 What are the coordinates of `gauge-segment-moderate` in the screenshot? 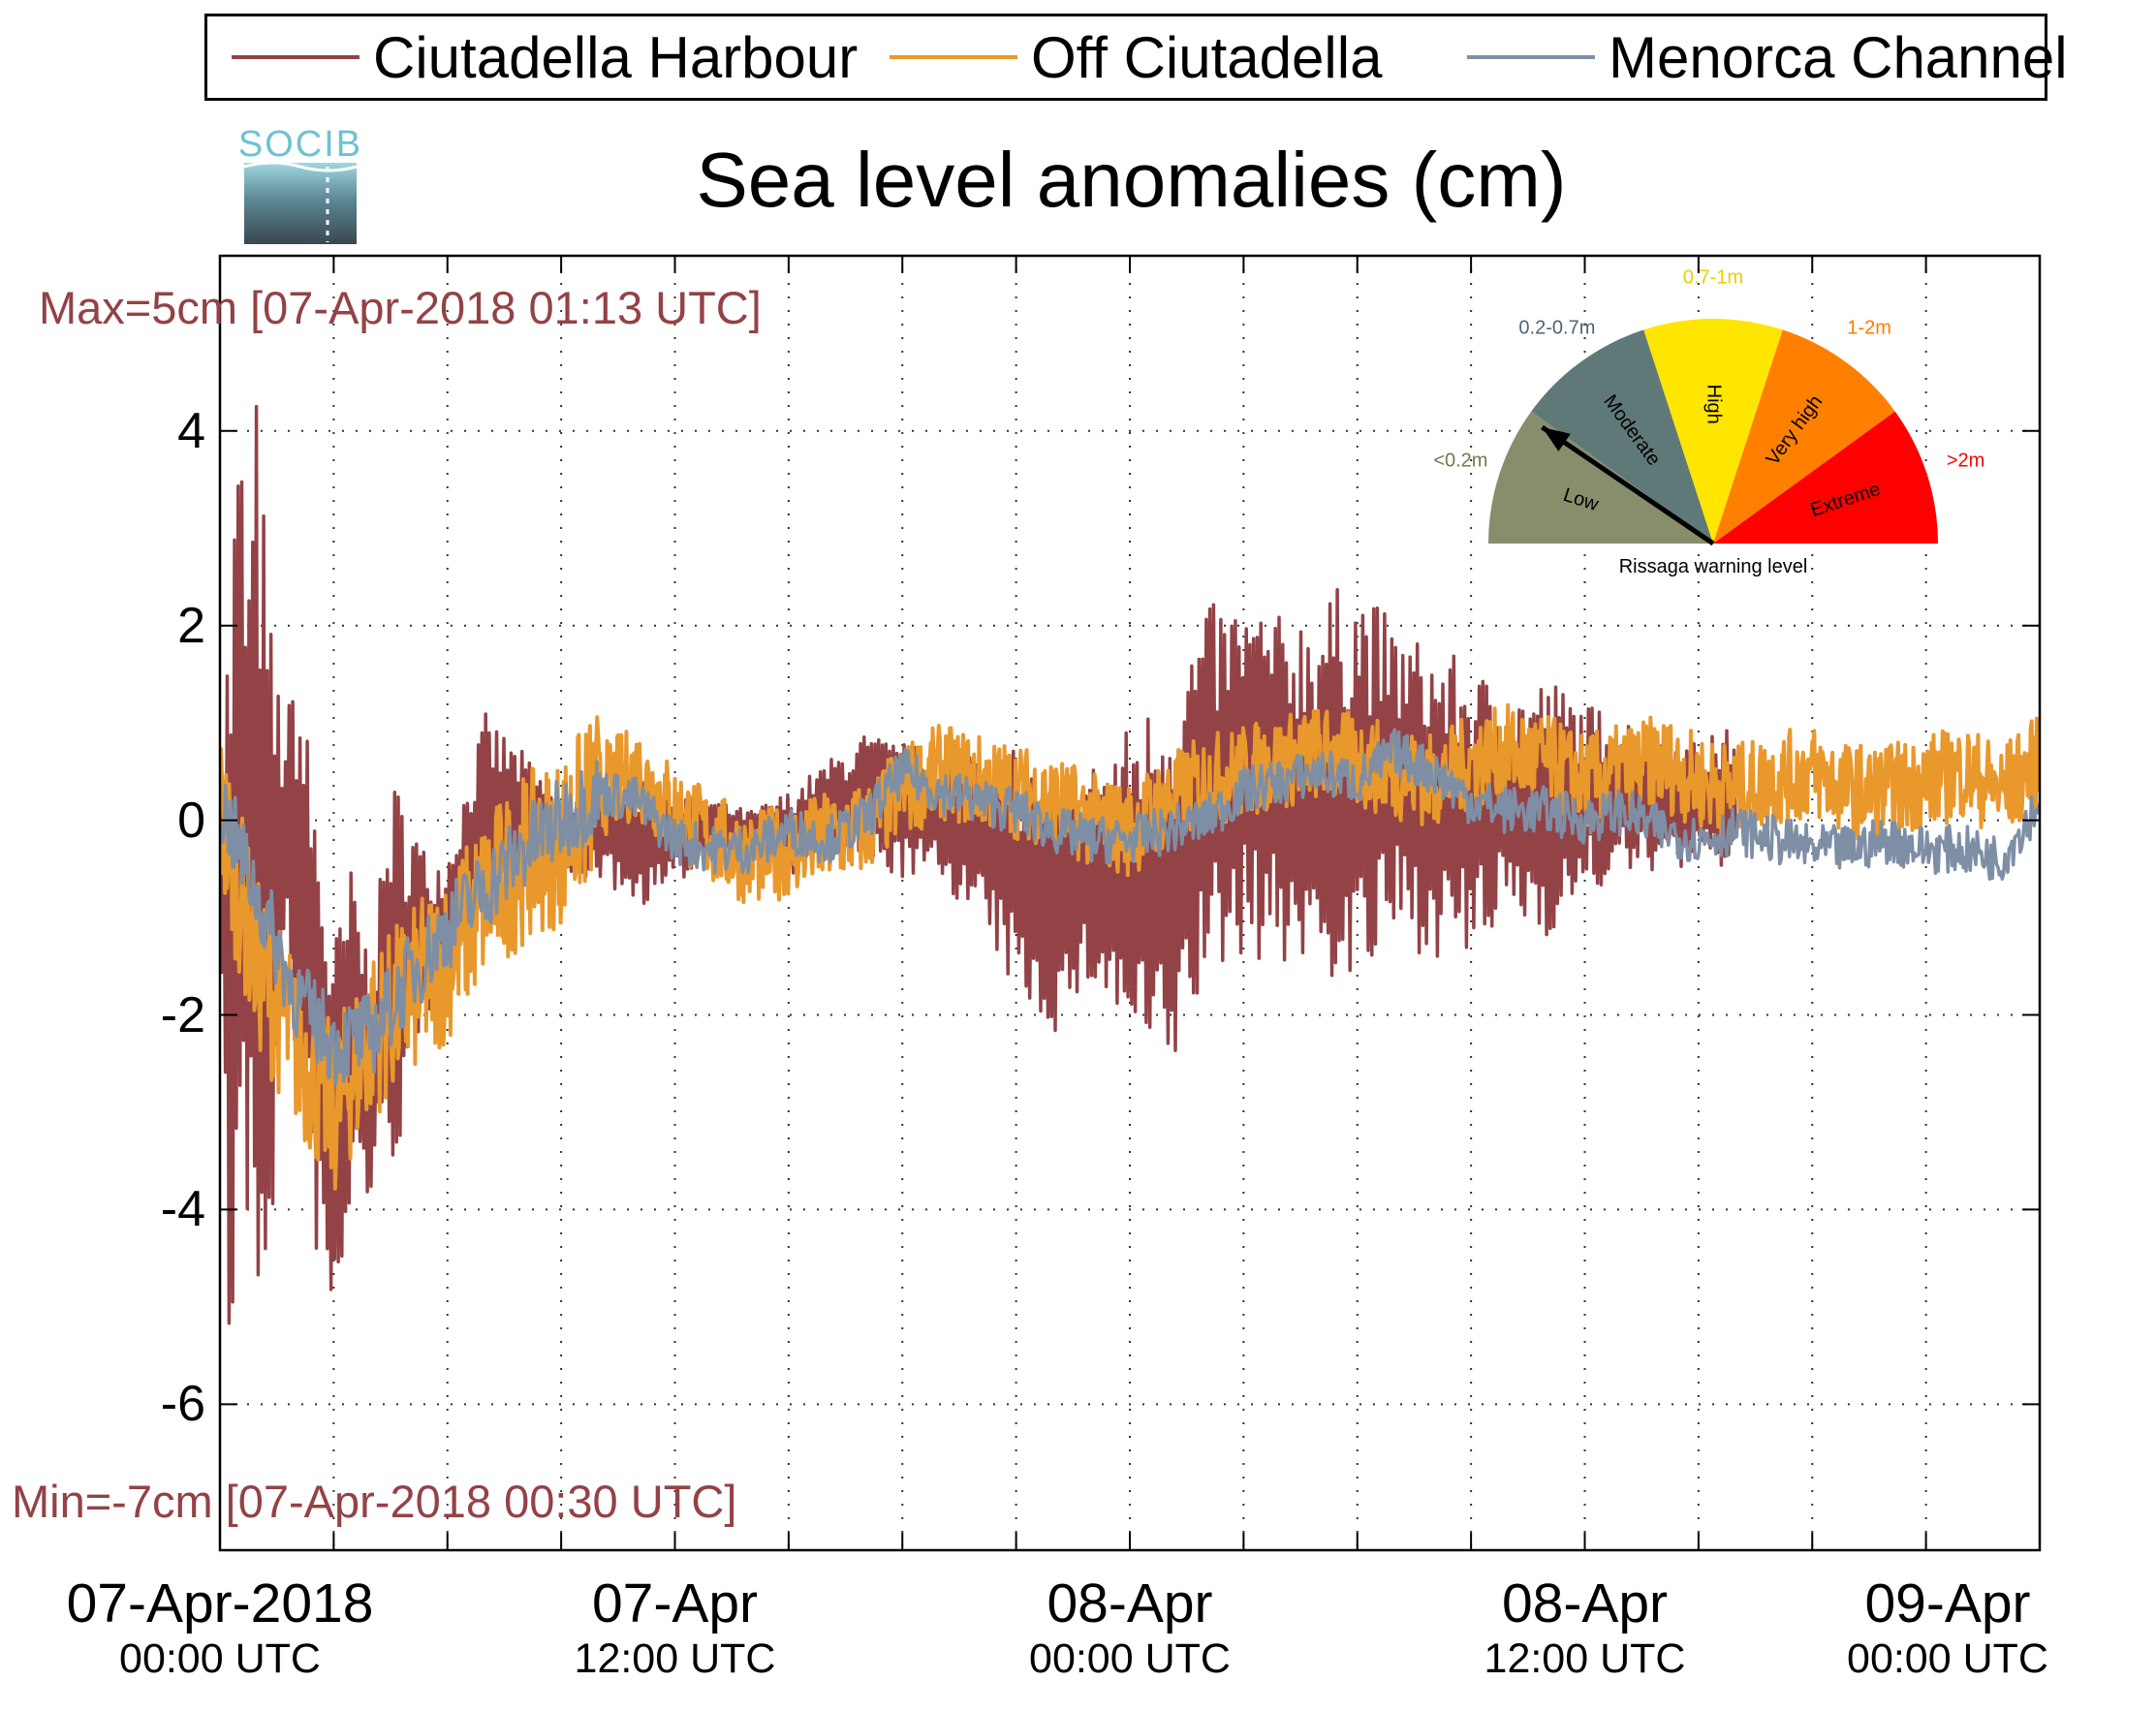 It's located at (1622, 436).